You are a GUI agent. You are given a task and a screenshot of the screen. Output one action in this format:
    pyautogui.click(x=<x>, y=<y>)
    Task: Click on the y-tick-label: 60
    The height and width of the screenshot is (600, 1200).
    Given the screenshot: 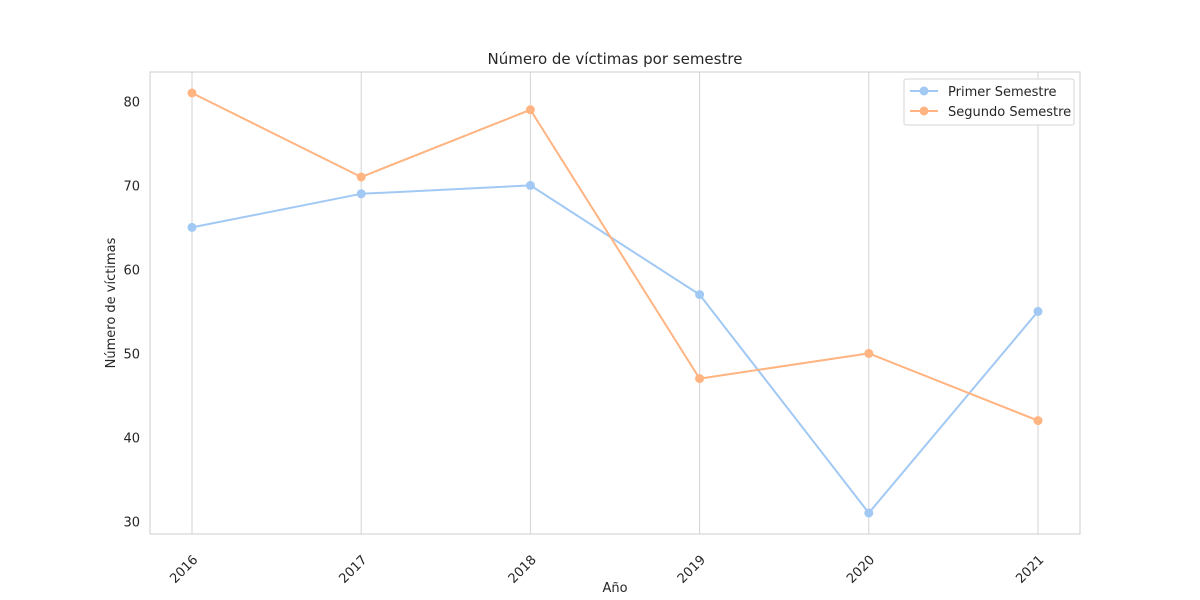 What is the action you would take?
    pyautogui.click(x=131, y=270)
    